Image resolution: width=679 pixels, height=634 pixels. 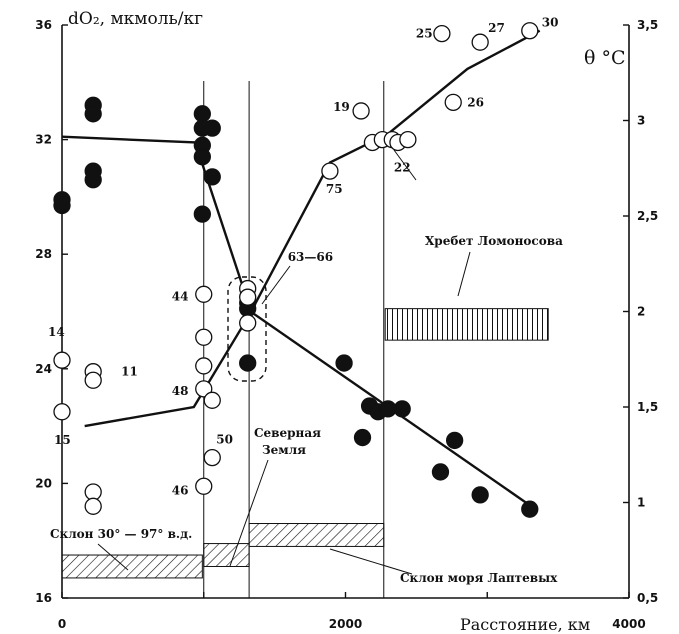 What do you see at coordinates (525, 624) in the screenshot?
I see `x-axis-title: Расстояние, км` at bounding box center [525, 624].